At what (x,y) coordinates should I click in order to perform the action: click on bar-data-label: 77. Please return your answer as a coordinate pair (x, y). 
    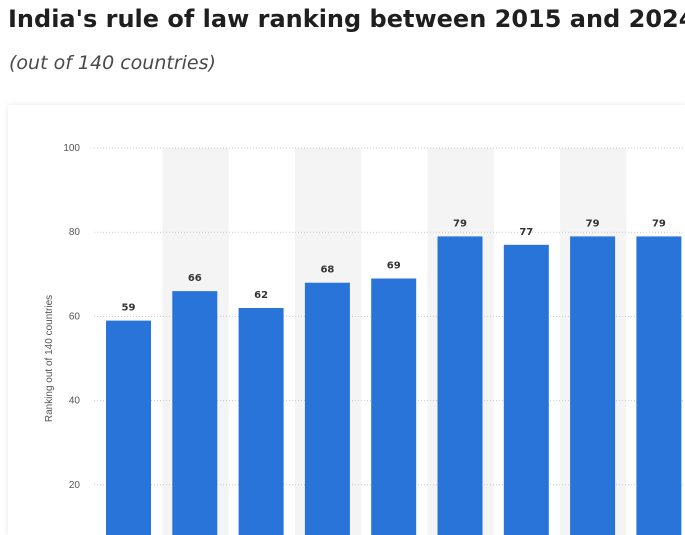
    Looking at the image, I should click on (526, 232).